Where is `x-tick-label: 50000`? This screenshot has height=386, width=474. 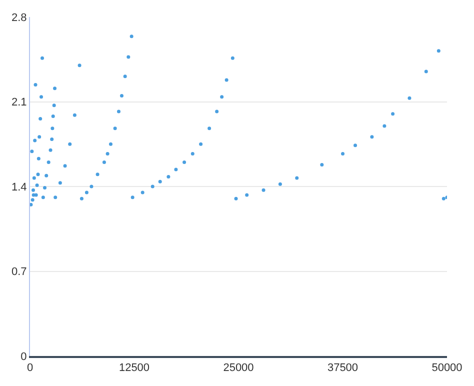
x-tick-label: 50000 is located at coordinates (447, 368).